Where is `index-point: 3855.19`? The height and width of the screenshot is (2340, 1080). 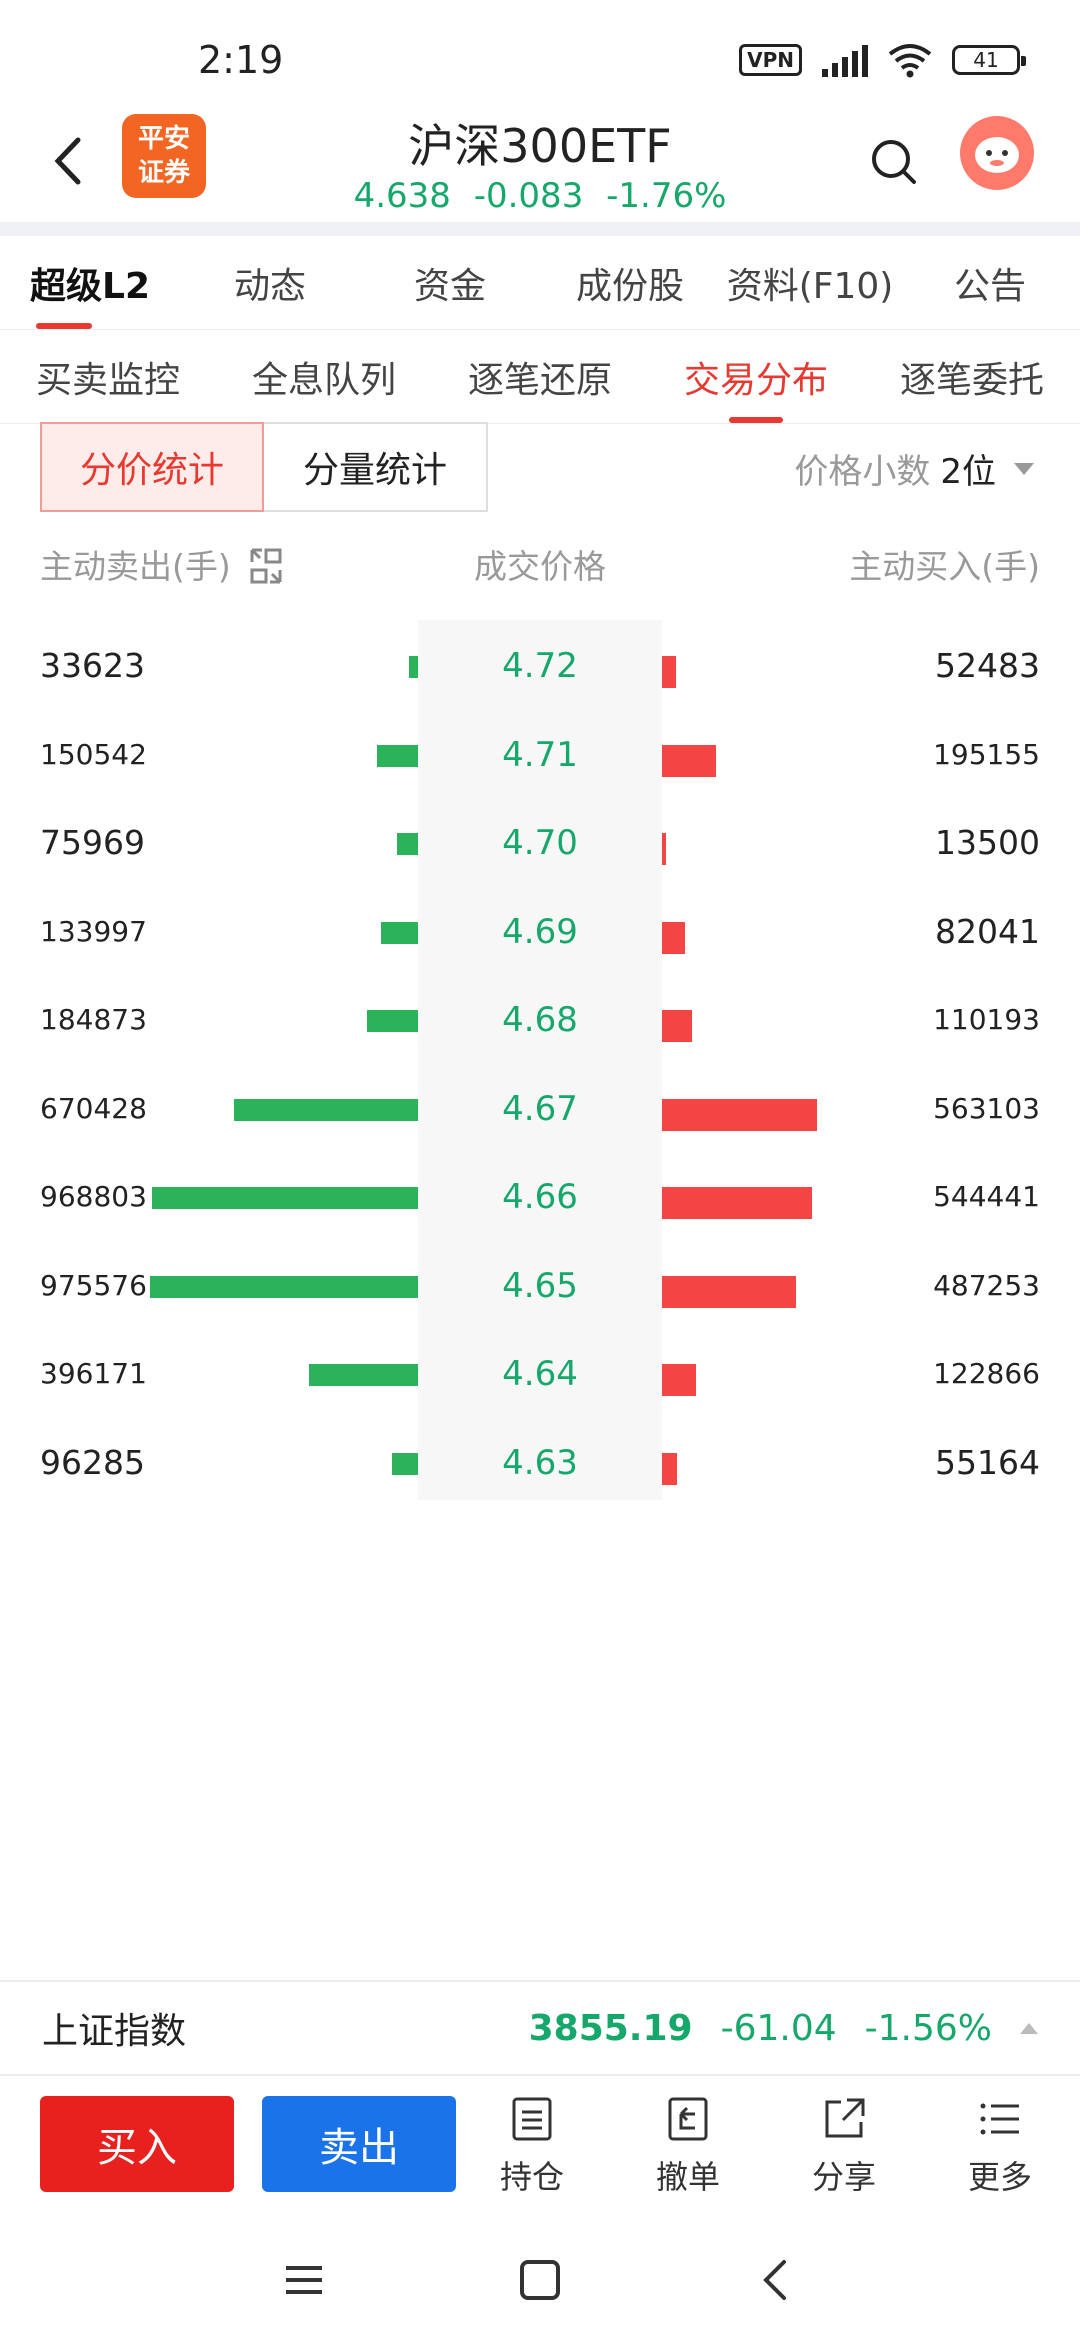
index-point: 3855.19 is located at coordinates (610, 2028).